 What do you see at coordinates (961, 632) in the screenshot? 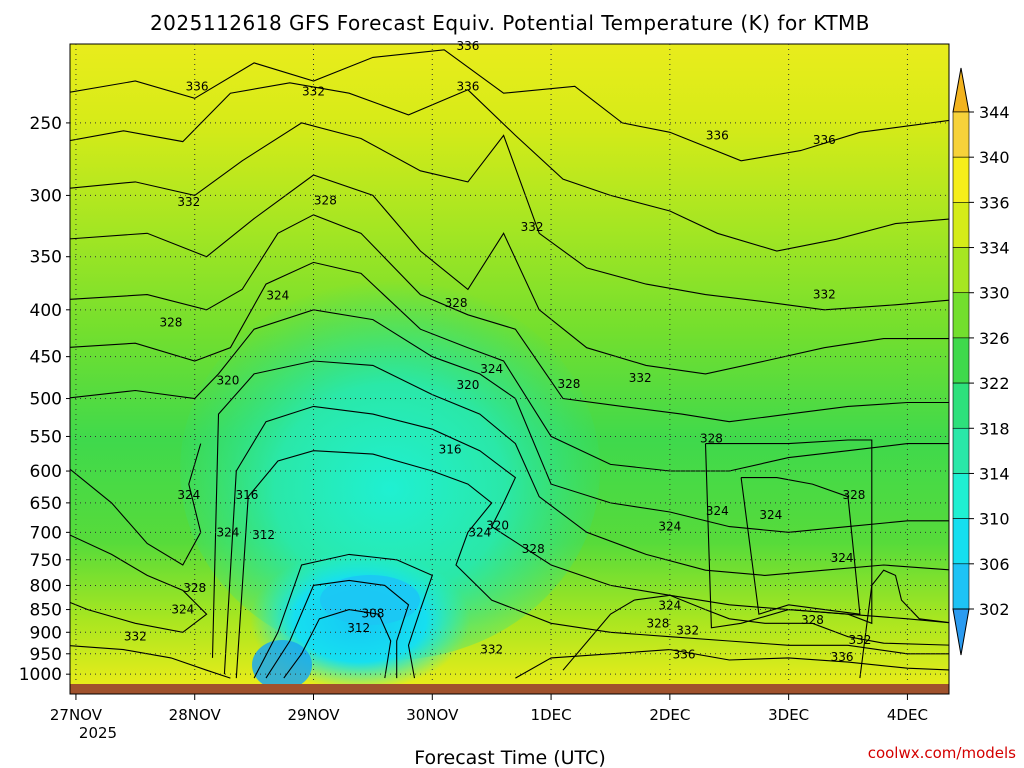
I see `colorbar-bottom-arrow` at bounding box center [961, 632].